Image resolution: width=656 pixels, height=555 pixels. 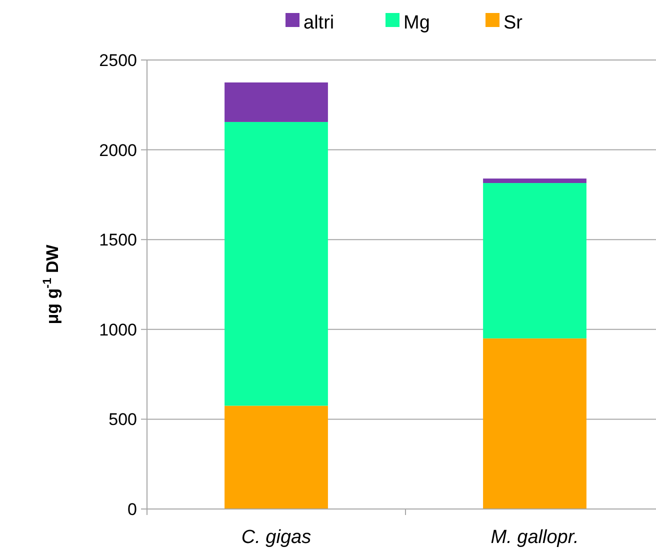 I want to click on x-tick-label: C. gigas, so click(x=276, y=537).